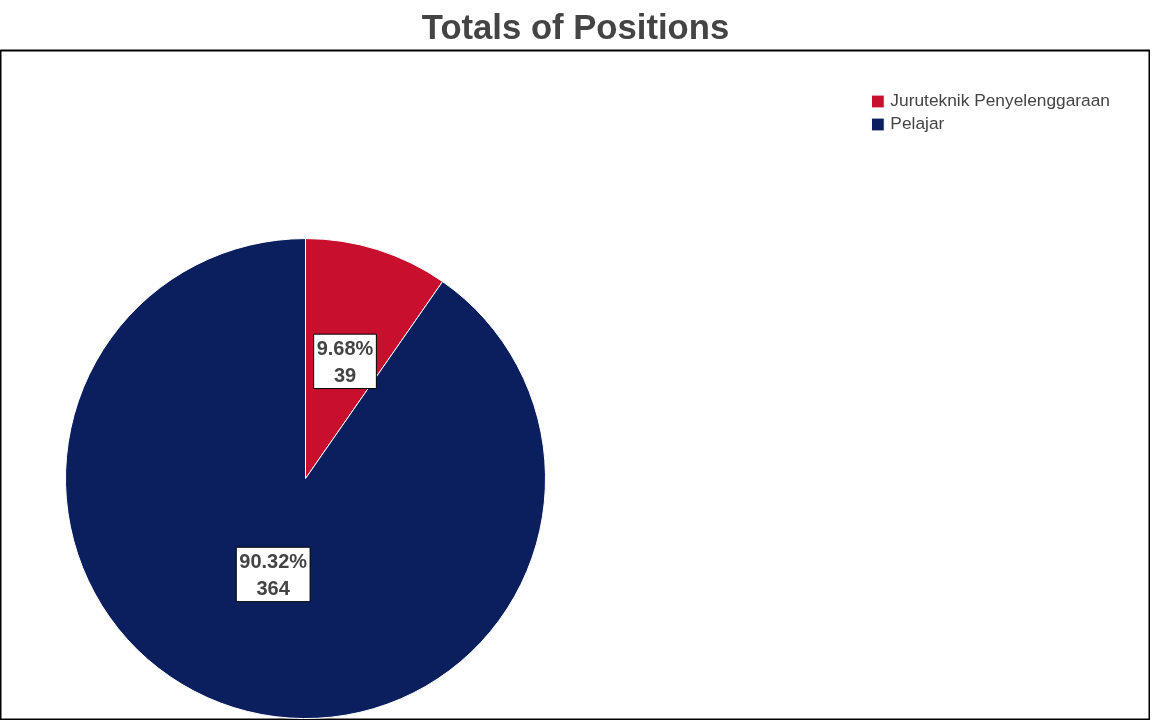 The width and height of the screenshot is (1156, 727). What do you see at coordinates (345, 361) in the screenshot?
I see `data-label: 9.68% 39` at bounding box center [345, 361].